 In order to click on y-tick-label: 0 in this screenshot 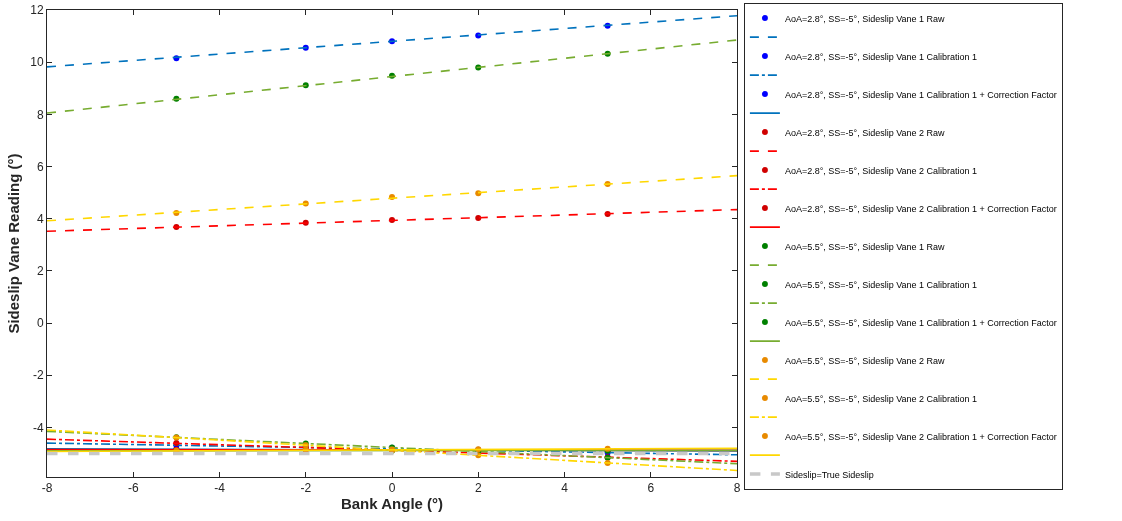, I will do `click(40, 323)`.